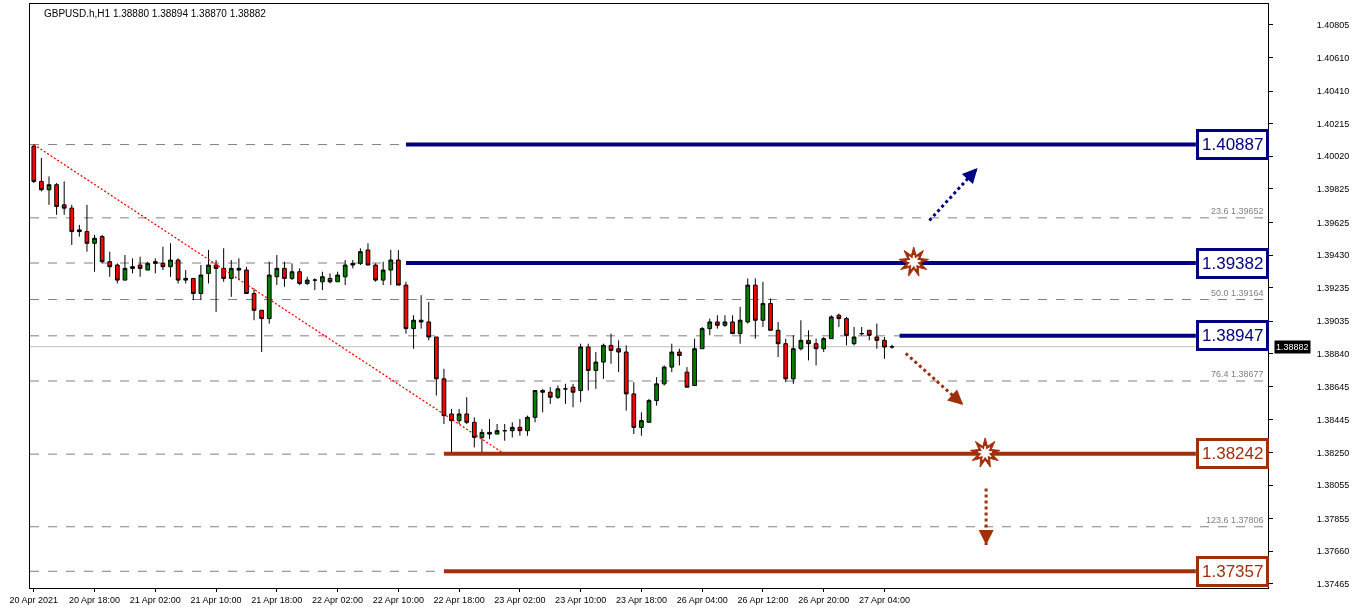  What do you see at coordinates (1237, 211) in the screenshot?
I see `ref-line-label: 23.6 1.39652` at bounding box center [1237, 211].